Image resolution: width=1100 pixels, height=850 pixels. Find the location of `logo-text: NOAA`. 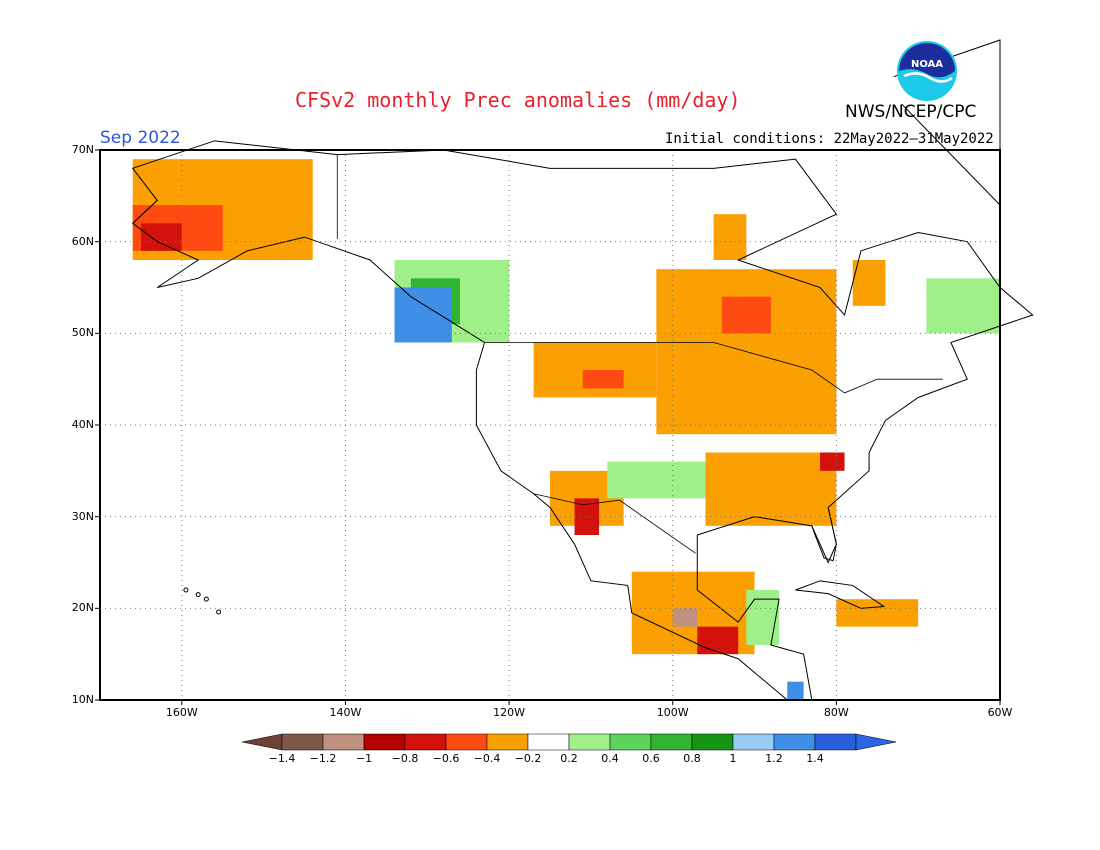

logo-text: NOAA is located at coordinates (927, 64).